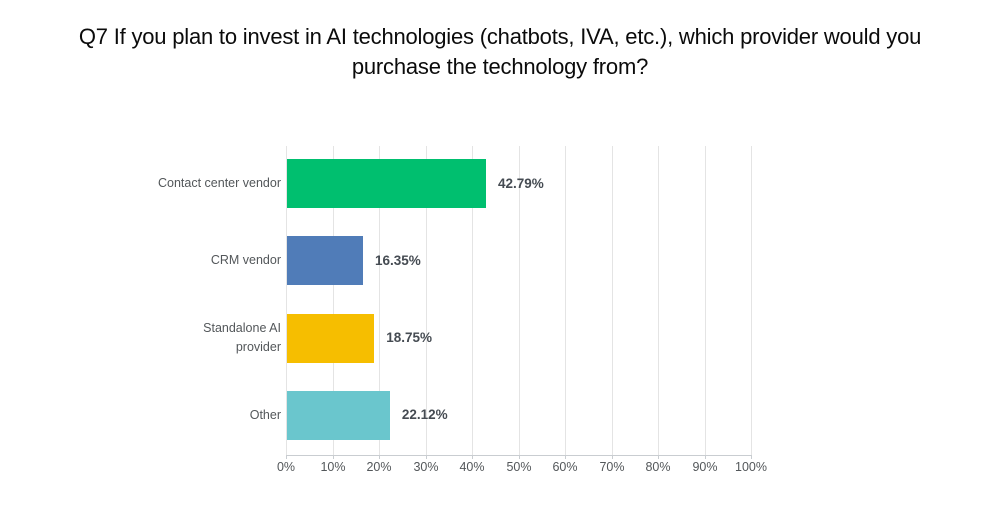 The width and height of the screenshot is (1000, 528). What do you see at coordinates (333, 467) in the screenshot?
I see `x-axis-tick-label: 10%` at bounding box center [333, 467].